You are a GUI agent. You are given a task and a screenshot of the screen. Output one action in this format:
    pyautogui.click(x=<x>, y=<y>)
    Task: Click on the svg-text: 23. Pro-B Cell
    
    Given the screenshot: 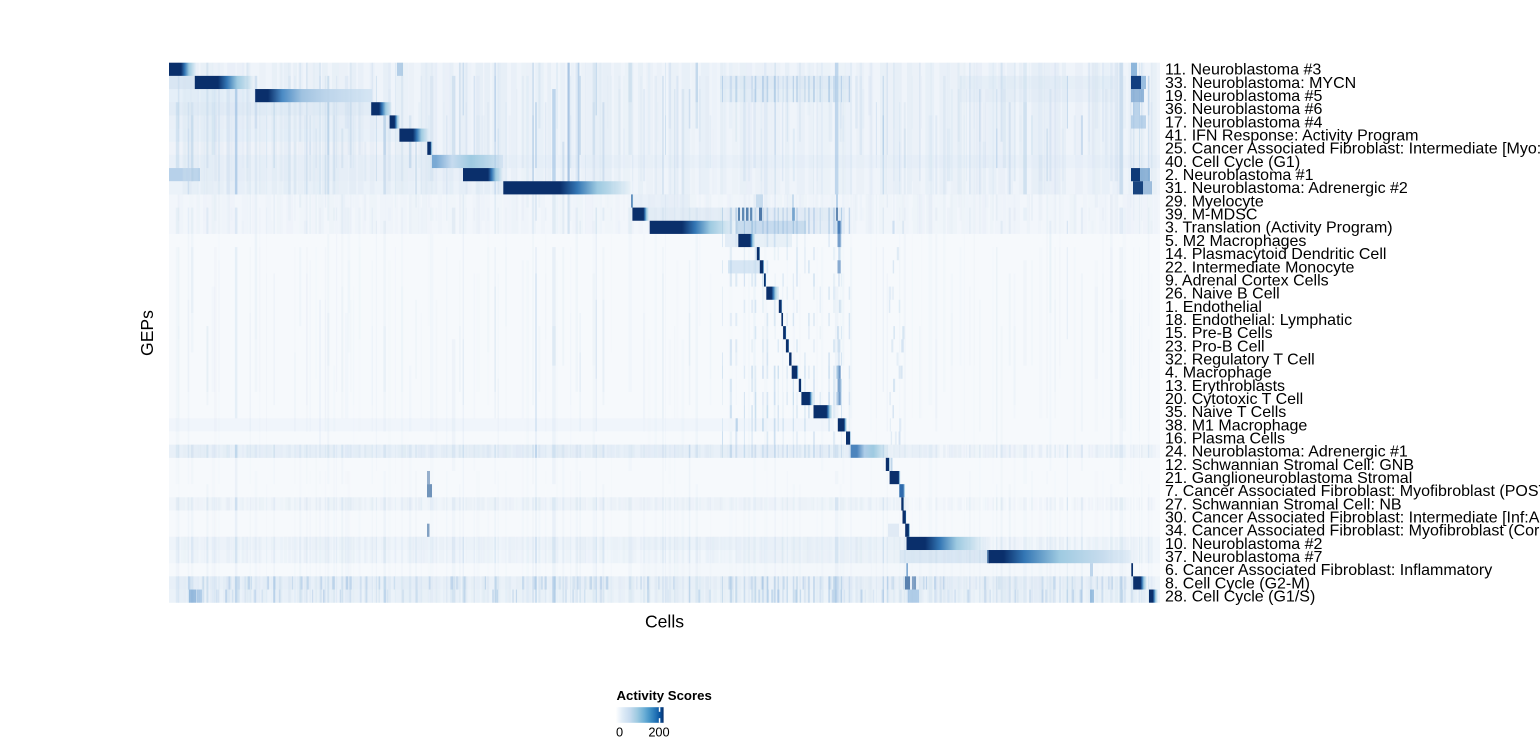 What is the action you would take?
    pyautogui.click(x=1215, y=346)
    